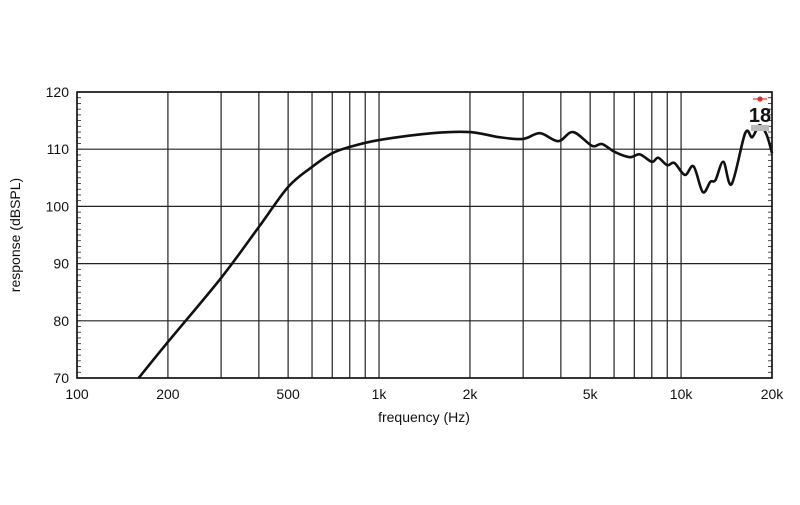 The image size is (800, 505). What do you see at coordinates (58, 149) in the screenshot?
I see `y-tick-label: 110` at bounding box center [58, 149].